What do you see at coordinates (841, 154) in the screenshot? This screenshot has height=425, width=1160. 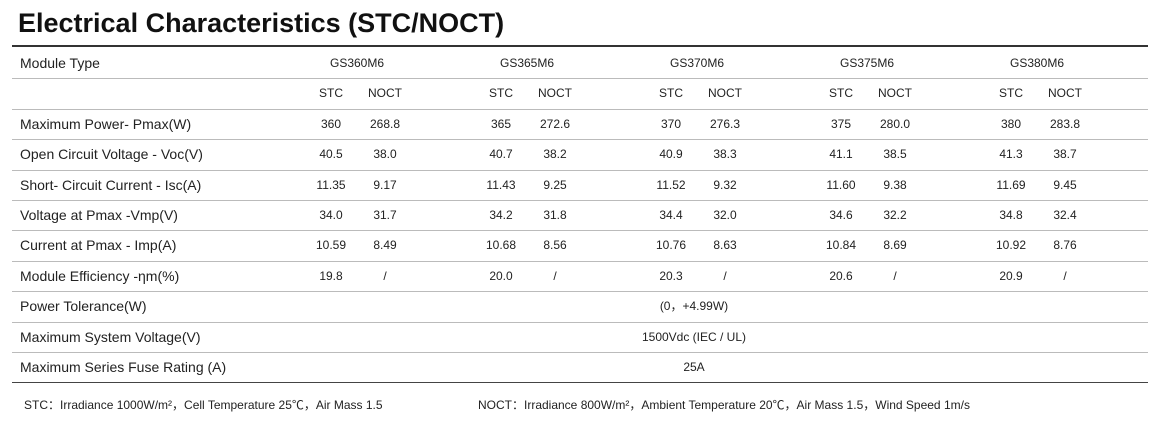 I see `value: 41.1` at bounding box center [841, 154].